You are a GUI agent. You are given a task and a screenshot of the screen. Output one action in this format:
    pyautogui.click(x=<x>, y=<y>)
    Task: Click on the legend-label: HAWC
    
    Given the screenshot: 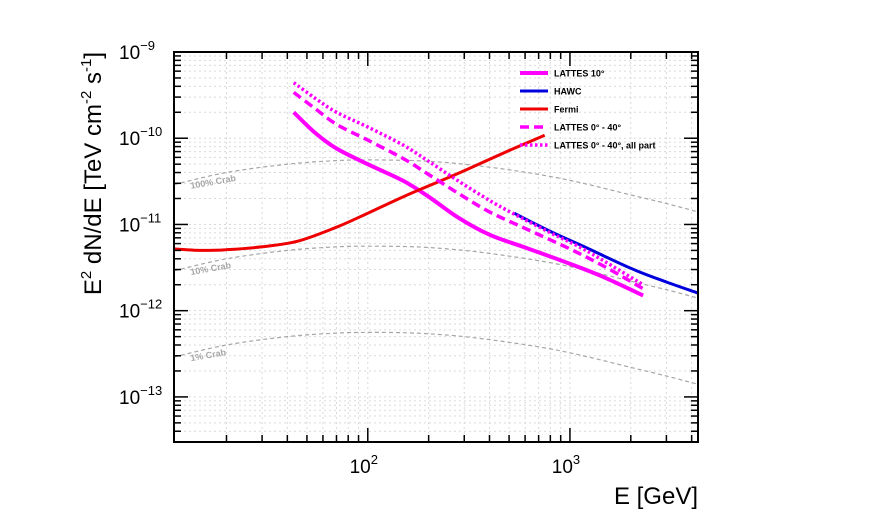 What is the action you would take?
    pyautogui.click(x=568, y=92)
    